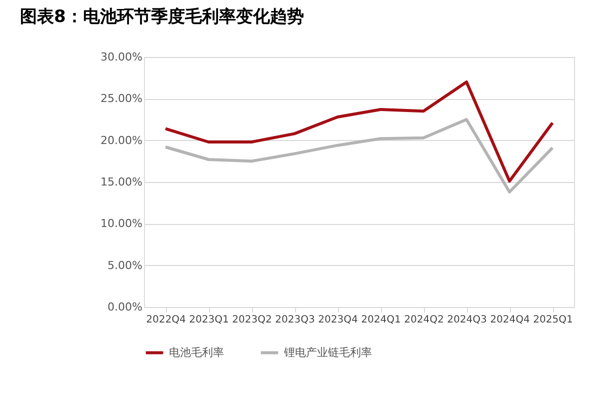  I want to click on x-tick-label: 2023Q1, so click(209, 320).